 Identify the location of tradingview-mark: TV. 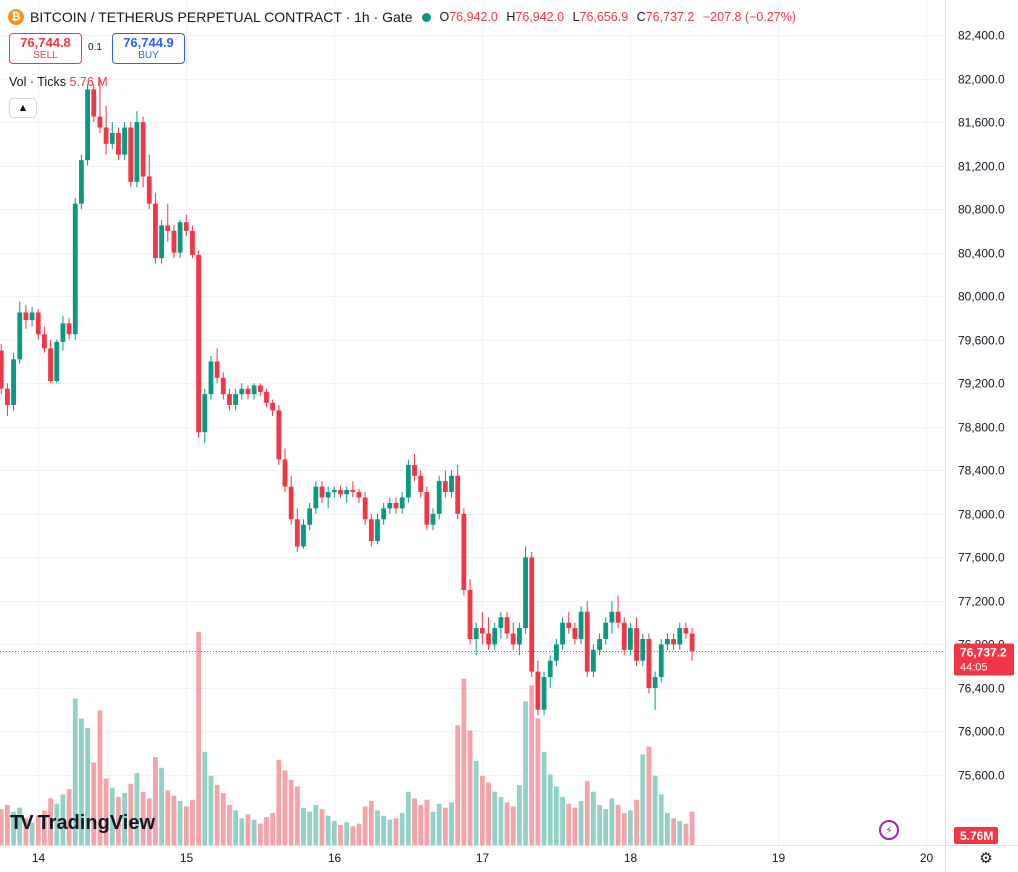
(22, 823).